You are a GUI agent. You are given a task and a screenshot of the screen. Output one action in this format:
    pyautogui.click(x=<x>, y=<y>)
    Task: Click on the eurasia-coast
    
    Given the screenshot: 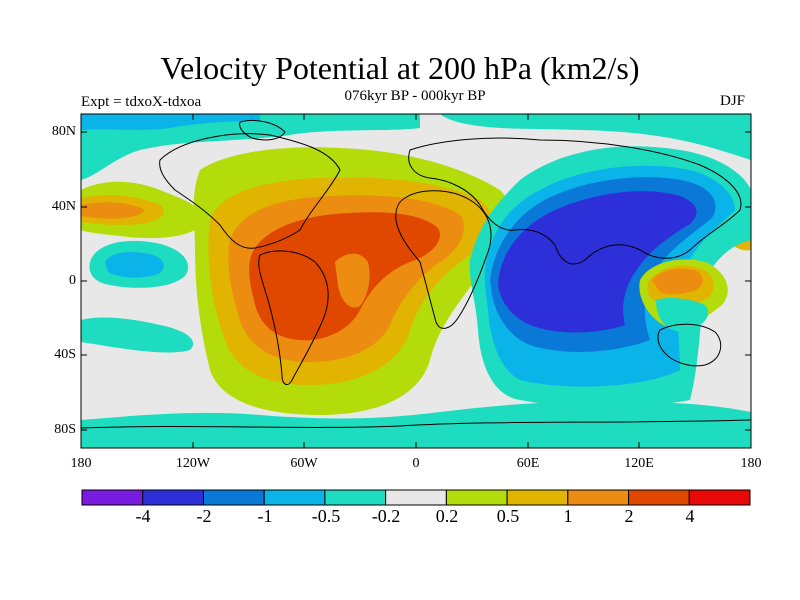 What is the action you would take?
    pyautogui.click(x=575, y=201)
    